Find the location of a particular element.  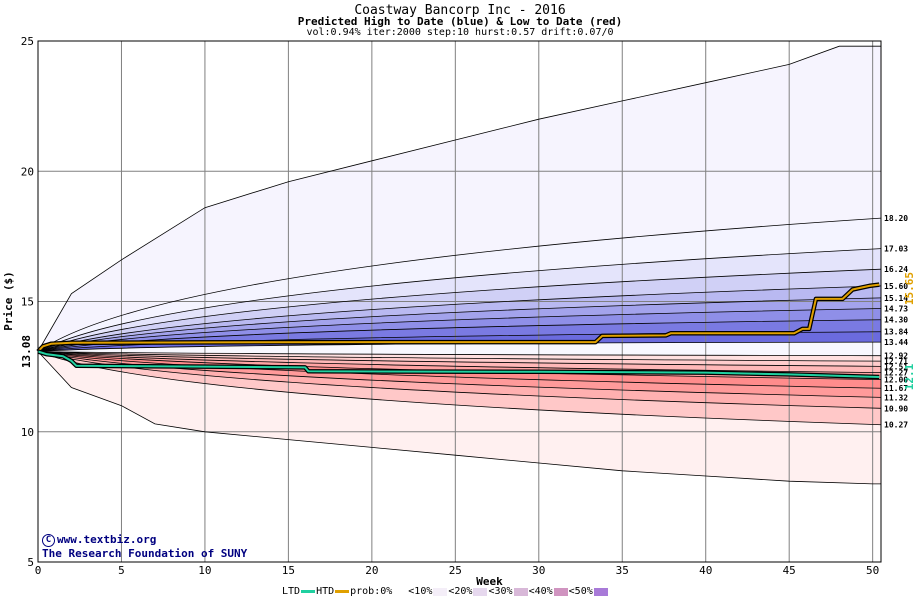

x-tick-label-1: 5 is located at coordinates (121, 570).